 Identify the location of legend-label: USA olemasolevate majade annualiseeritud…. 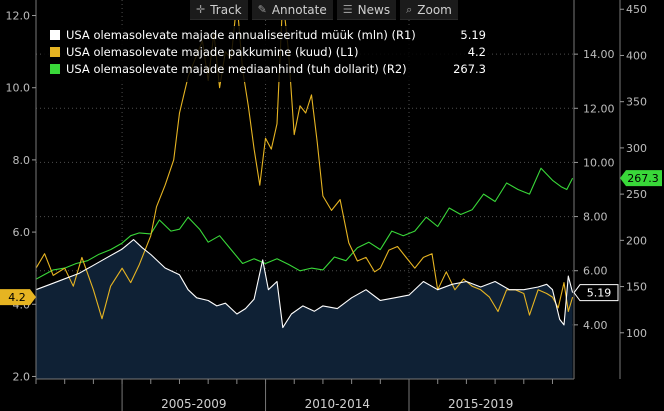
(241, 35).